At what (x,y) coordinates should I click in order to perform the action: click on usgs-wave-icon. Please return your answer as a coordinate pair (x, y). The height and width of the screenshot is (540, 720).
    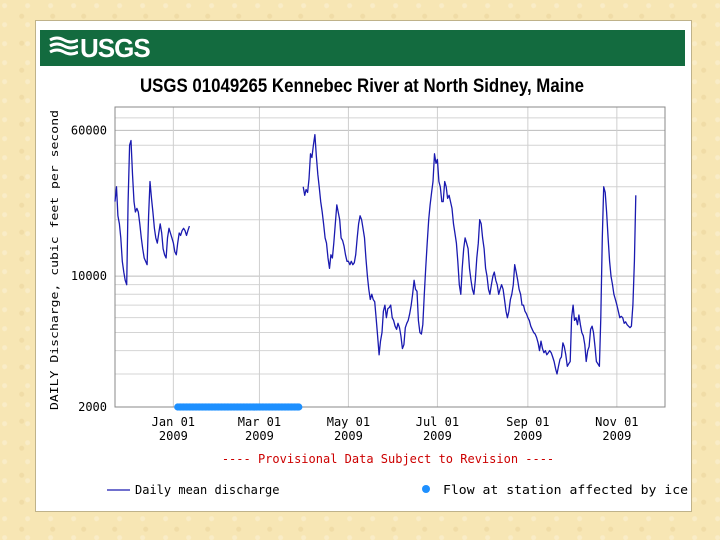
    Looking at the image, I should click on (63, 46).